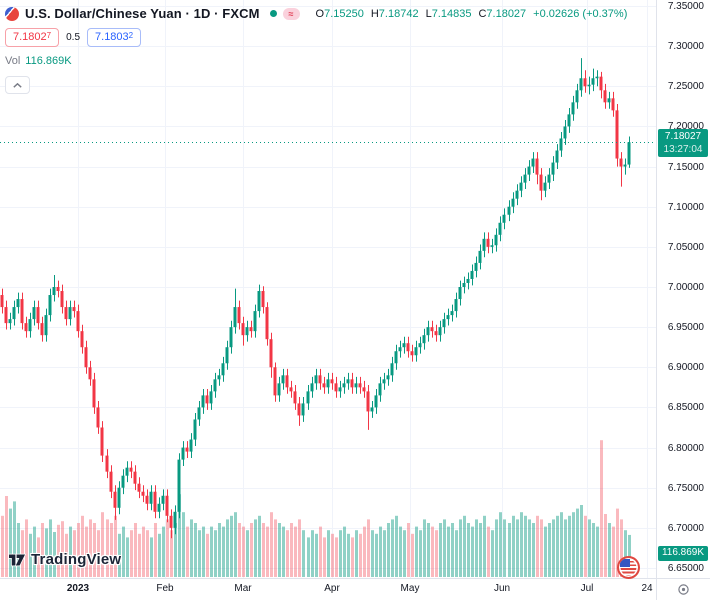  What do you see at coordinates (587, 588) in the screenshot?
I see `time-tick-label: Jul` at bounding box center [587, 588].